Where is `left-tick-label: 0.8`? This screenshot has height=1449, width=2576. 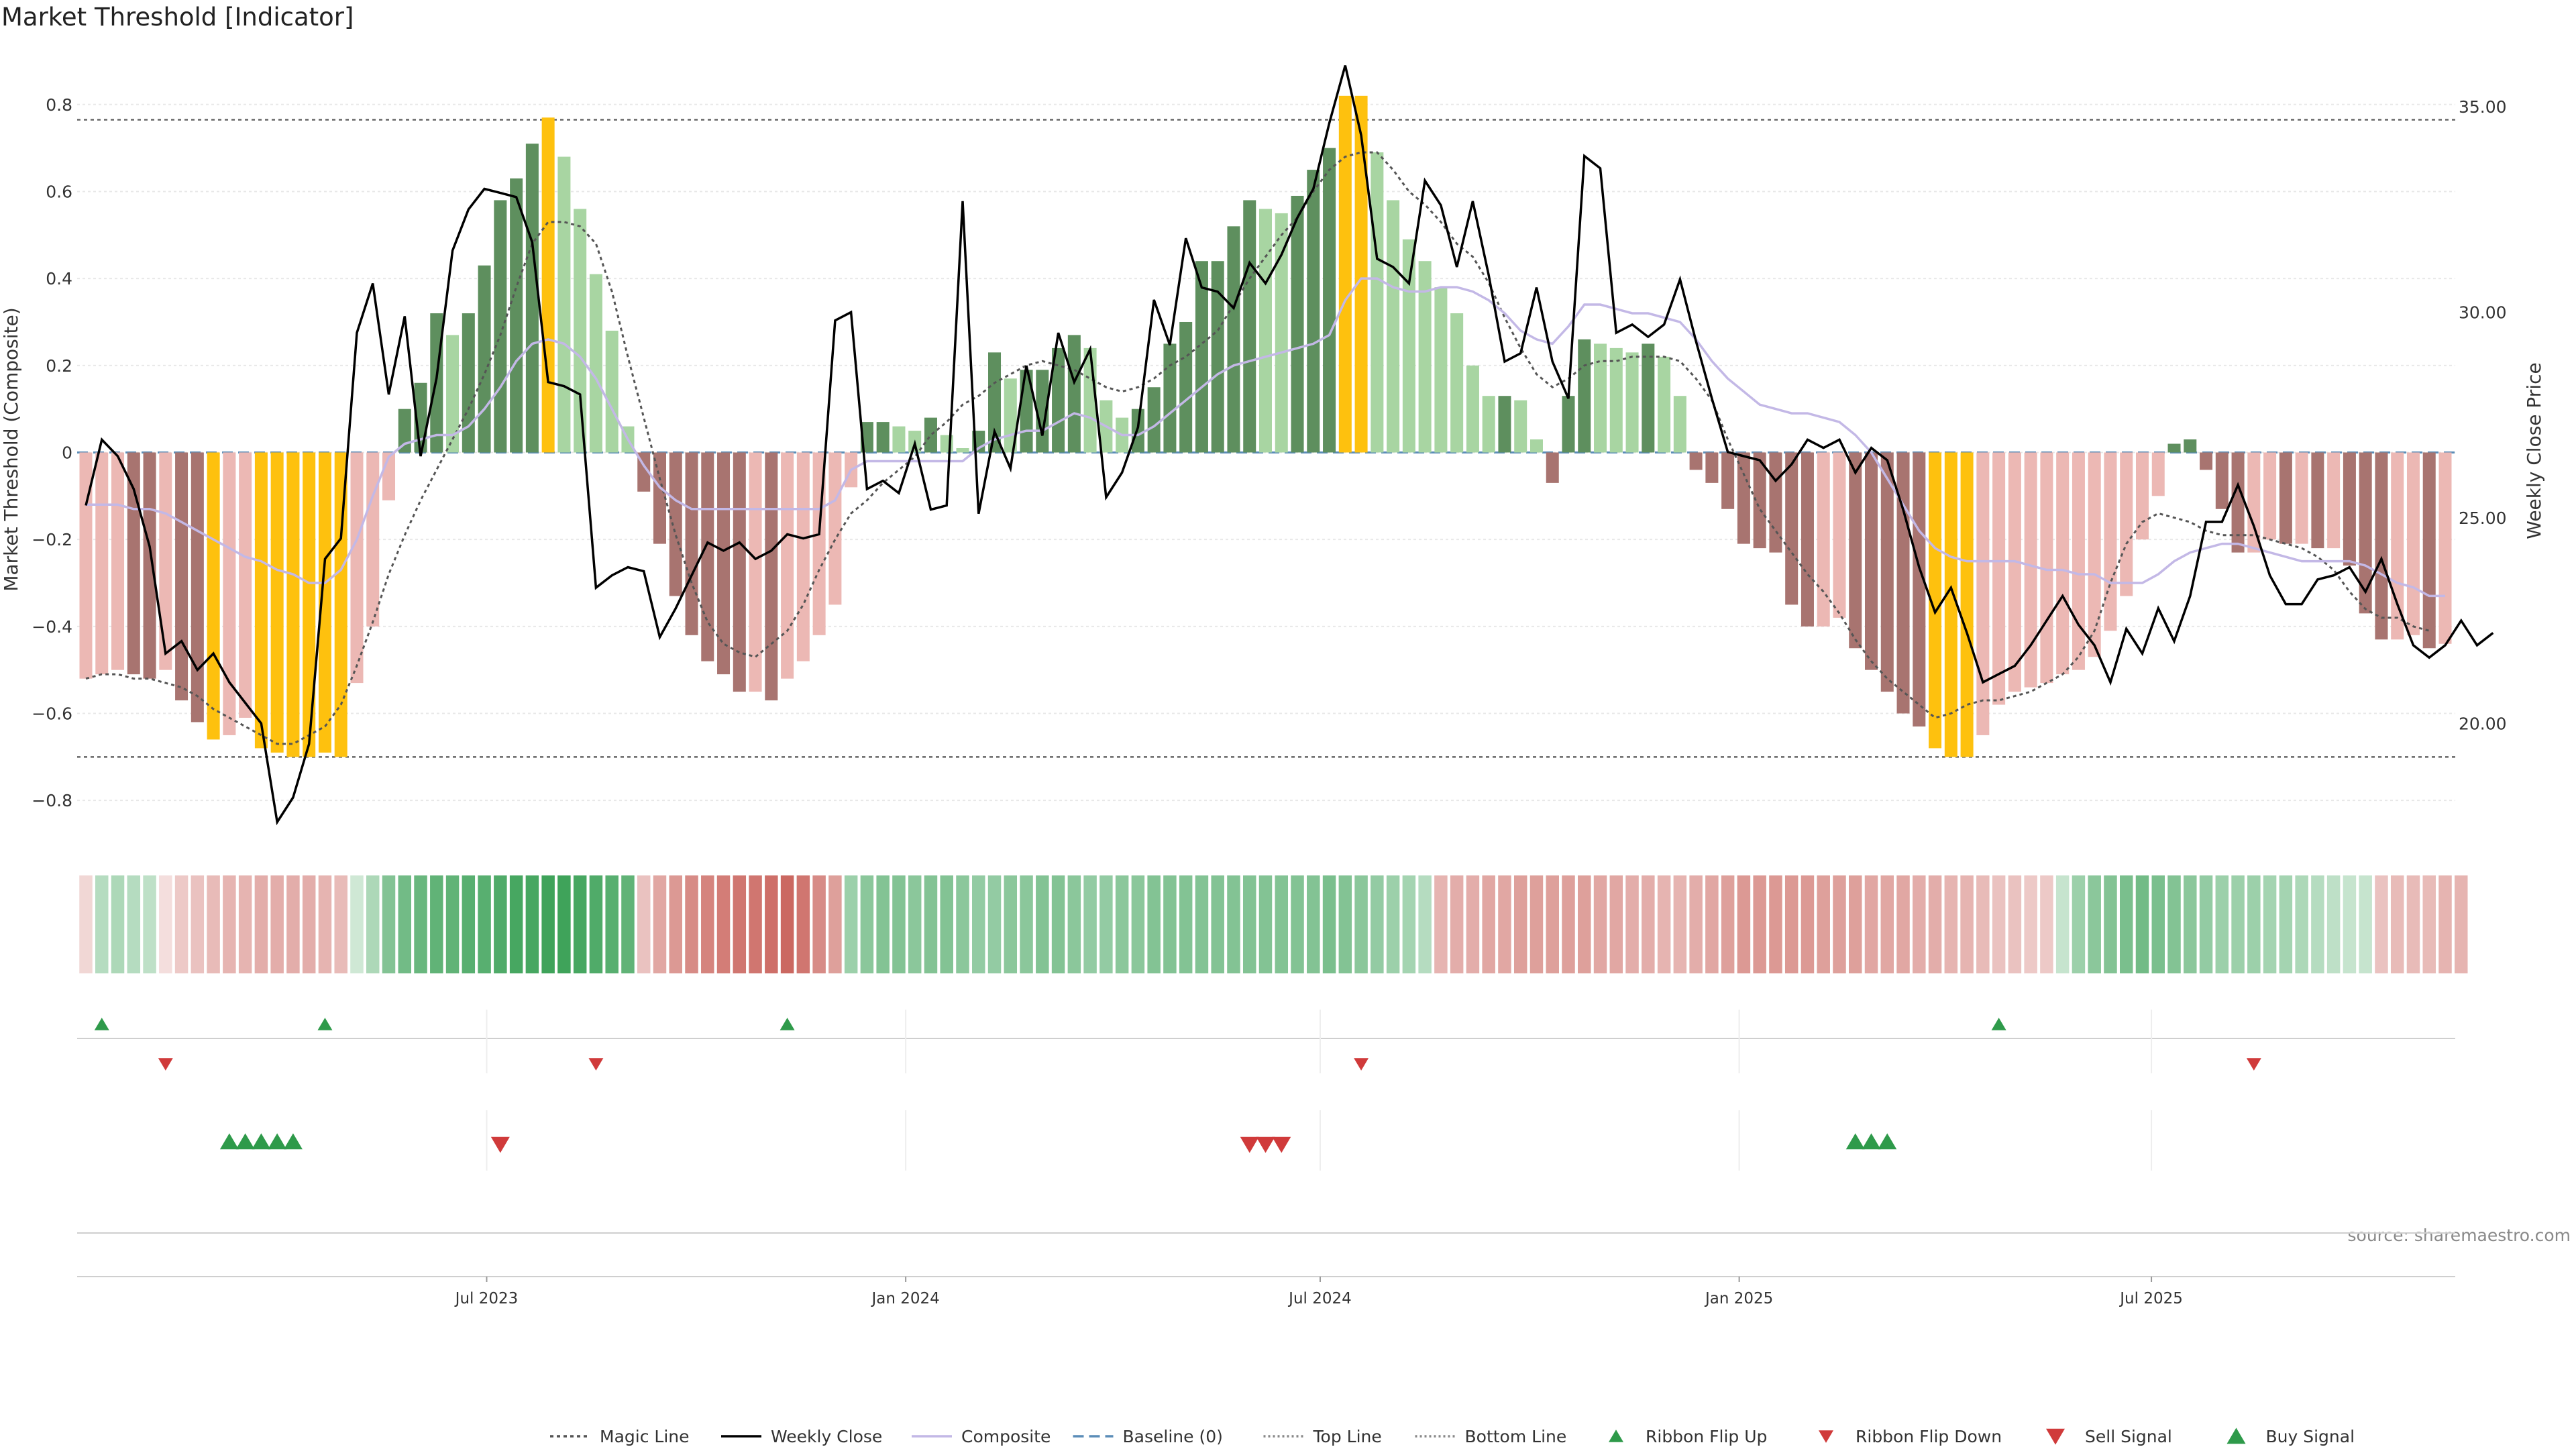
left-tick-label: 0.8 is located at coordinates (59, 105).